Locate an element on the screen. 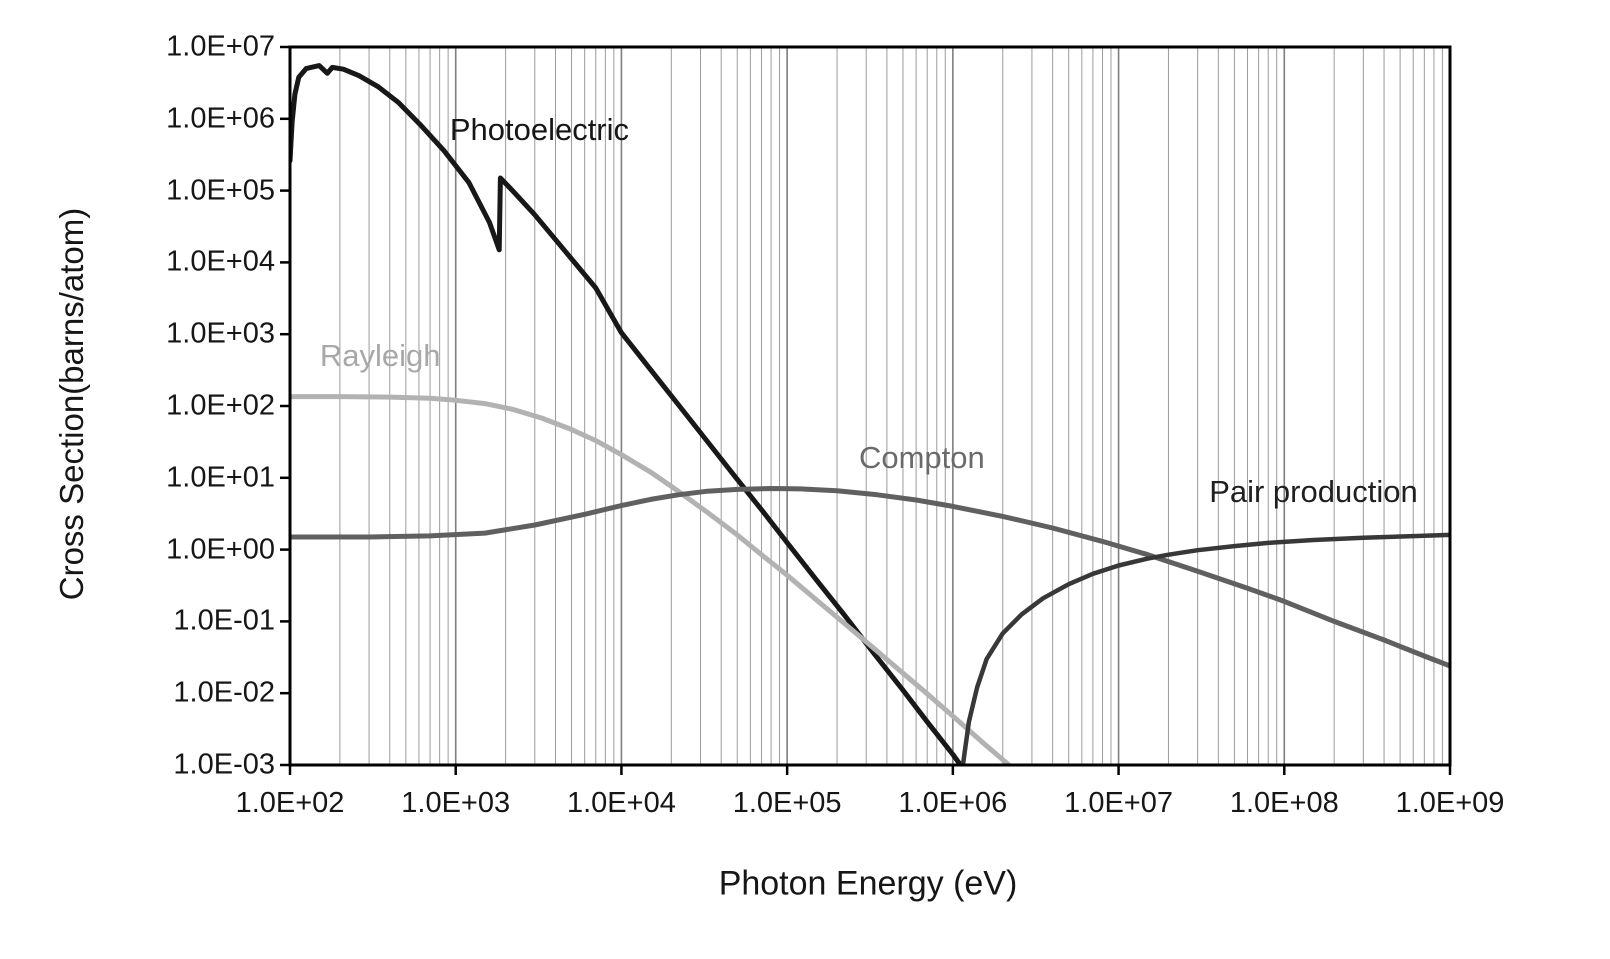  annotation-compton: Compton is located at coordinates (921, 457).